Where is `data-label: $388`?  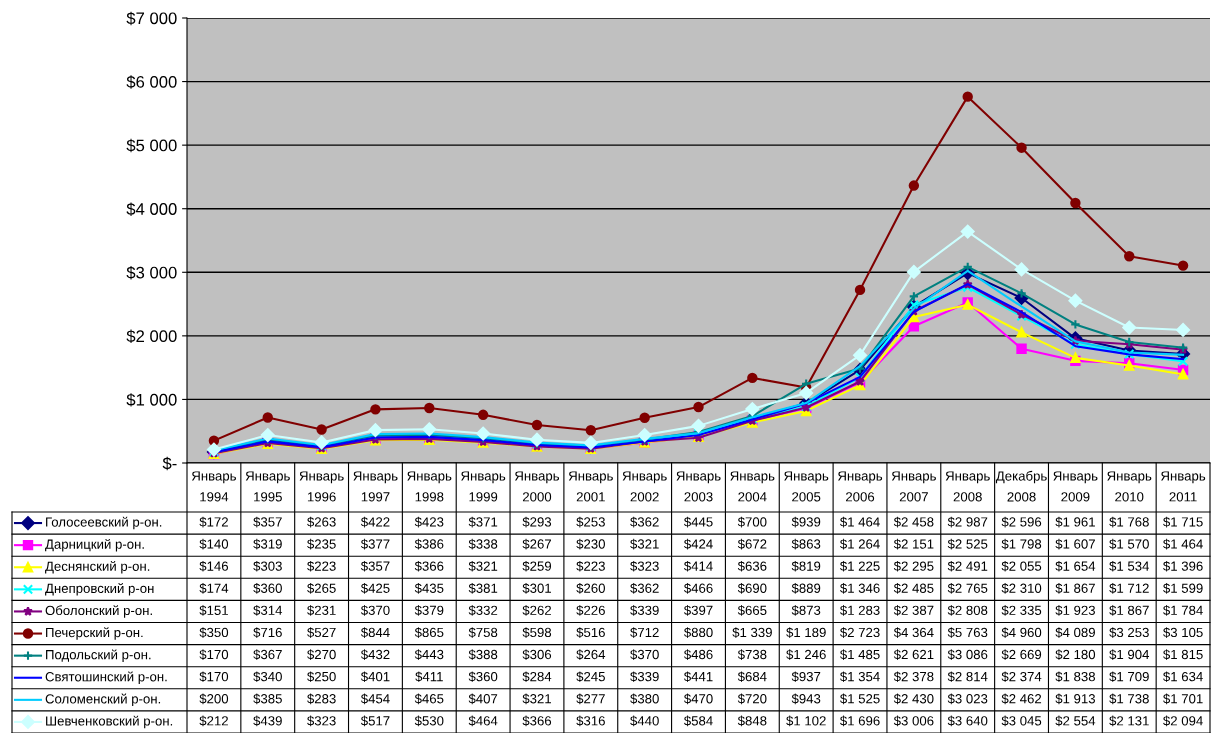 data-label: $388 is located at coordinates (483, 654).